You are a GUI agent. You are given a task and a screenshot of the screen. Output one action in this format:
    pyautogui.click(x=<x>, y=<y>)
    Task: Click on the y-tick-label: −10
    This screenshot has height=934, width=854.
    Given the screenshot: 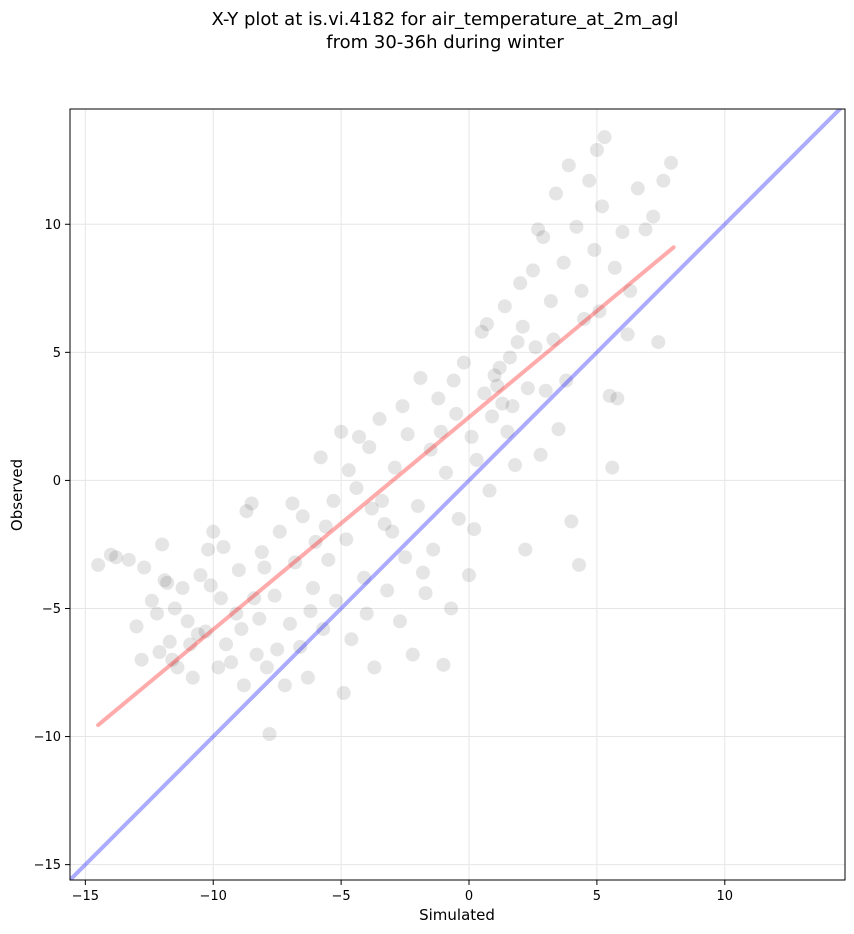 What is the action you would take?
    pyautogui.click(x=47, y=737)
    